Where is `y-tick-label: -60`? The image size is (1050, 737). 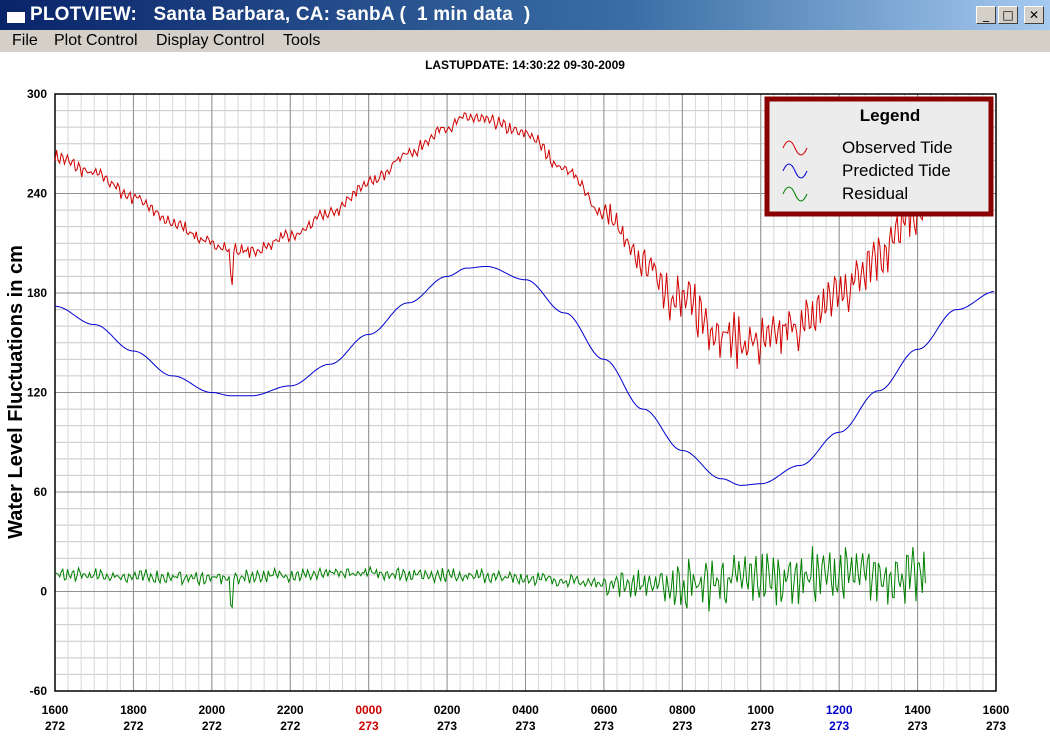
y-tick-label: -60 is located at coordinates (39, 691).